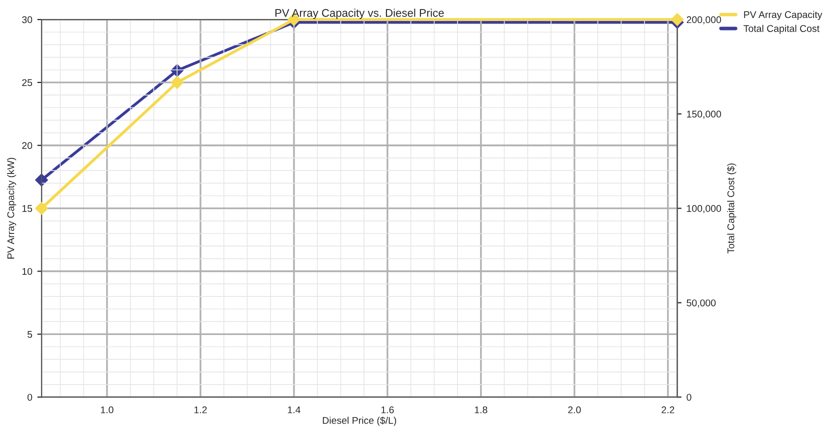  What do you see at coordinates (30, 334) in the screenshot?
I see `y-tick-label: 5` at bounding box center [30, 334].